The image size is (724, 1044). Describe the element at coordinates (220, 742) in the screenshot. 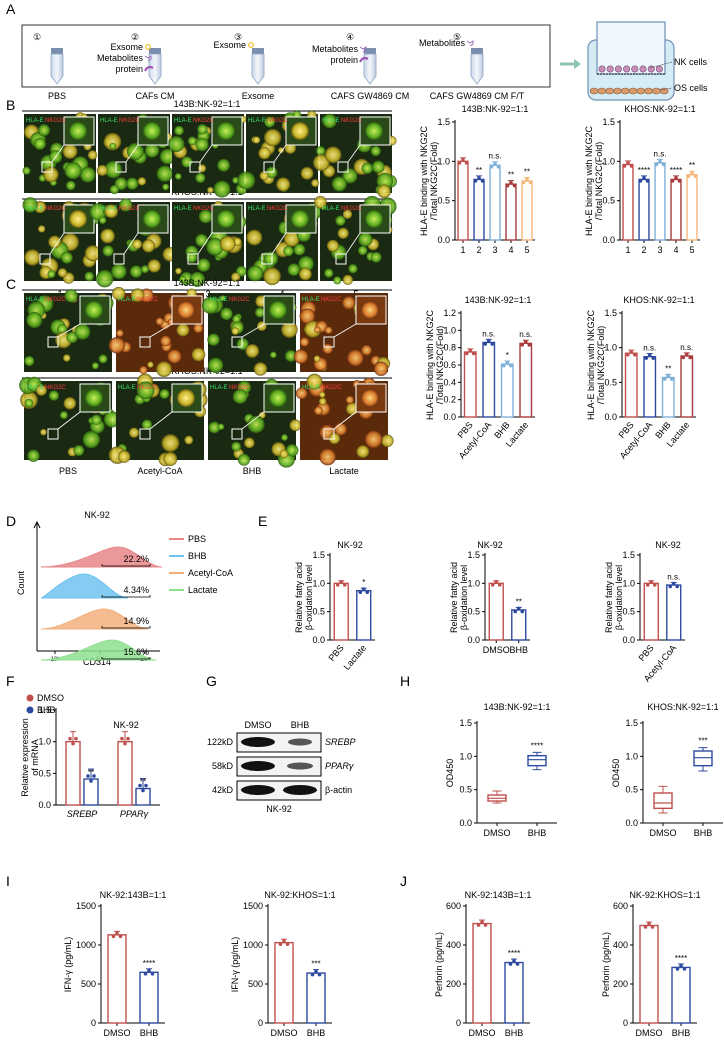

I see `blot-kd-label: 122kD` at that location.